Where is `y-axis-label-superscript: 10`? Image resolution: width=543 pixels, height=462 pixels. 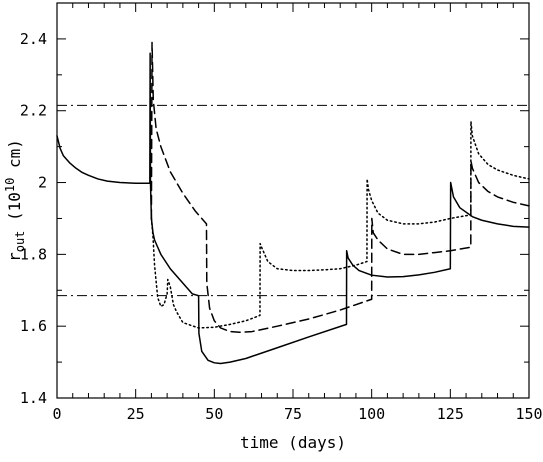 y-axis-label-superscript: 10 is located at coordinates (10, 185).